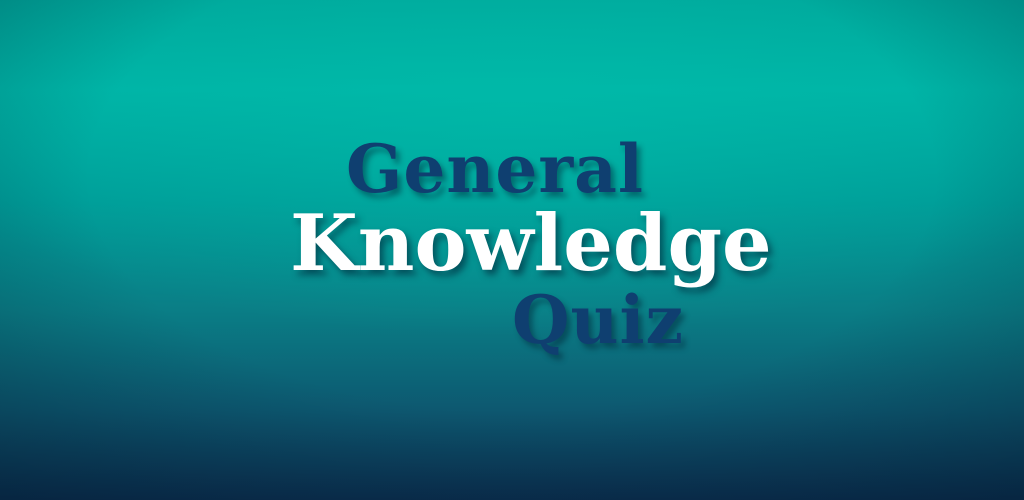 This screenshot has height=500, width=1024. Describe the element at coordinates (598, 320) in the screenshot. I see `title-word-quiz: Quiz` at that location.